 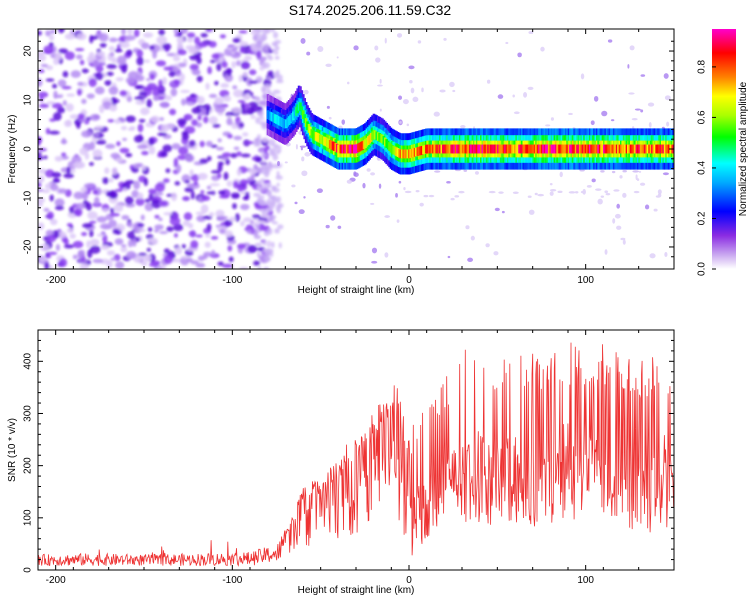 What do you see at coordinates (28, 149) in the screenshot?
I see `y-tick-label: 0` at bounding box center [28, 149].